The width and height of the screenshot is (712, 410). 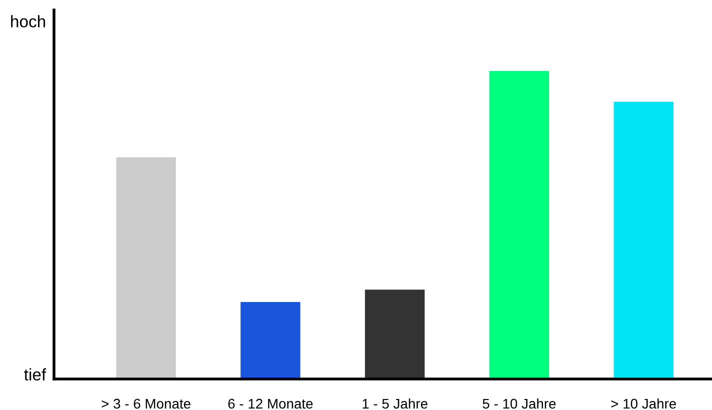 What do you see at coordinates (146, 403) in the screenshot?
I see `x-tick-label: > 3 - 6 Monate` at bounding box center [146, 403].